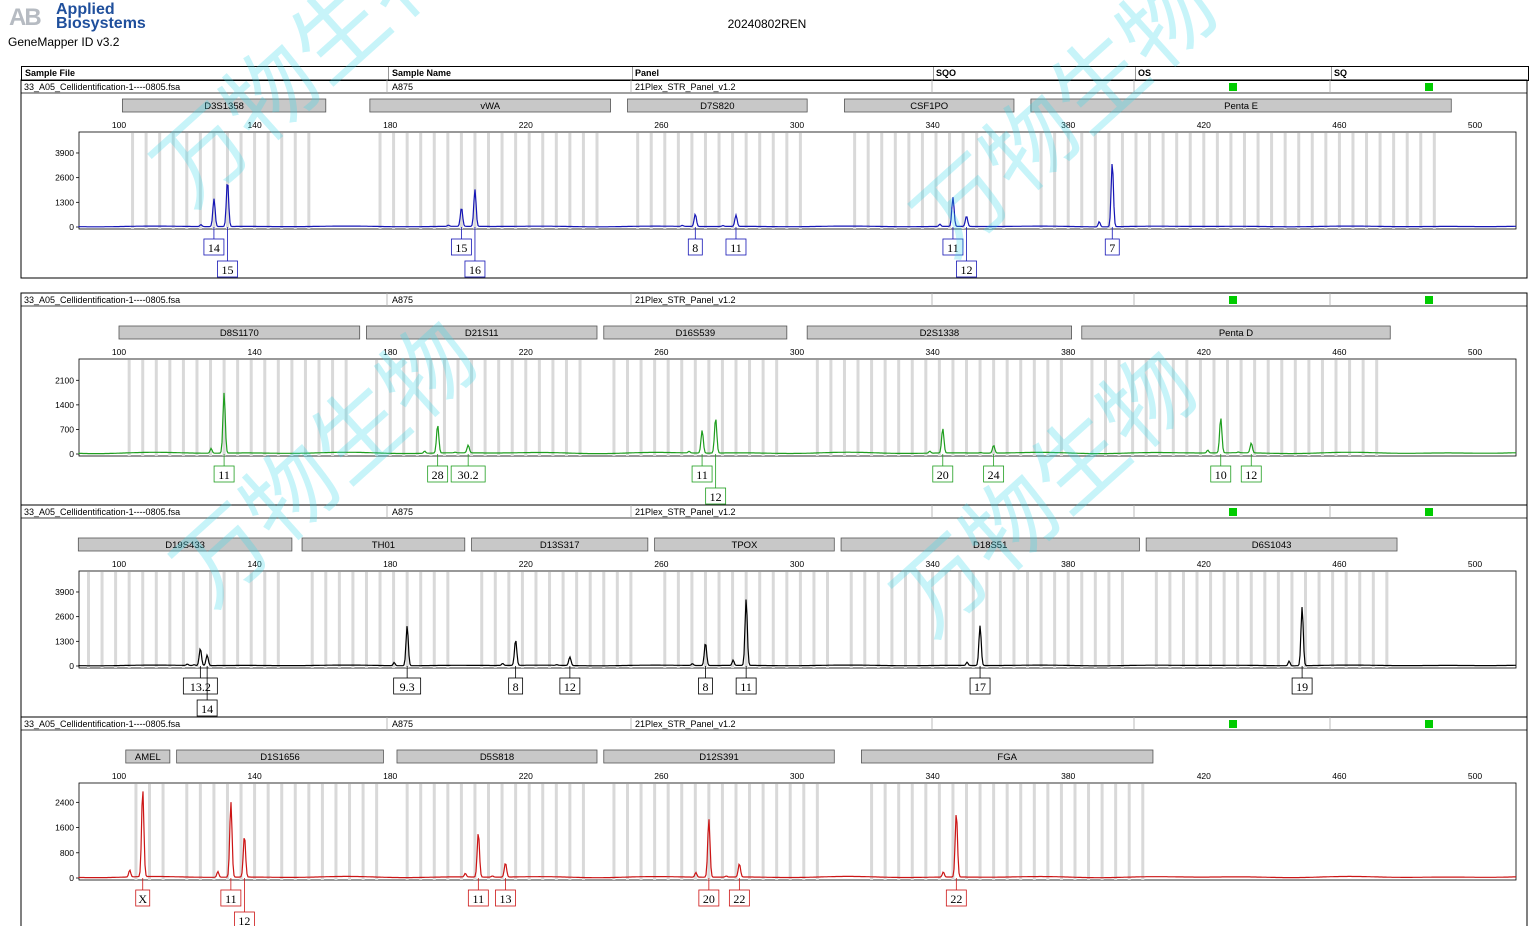  Describe the element at coordinates (1429, 512) in the screenshot. I see `sq-status-square` at that location.